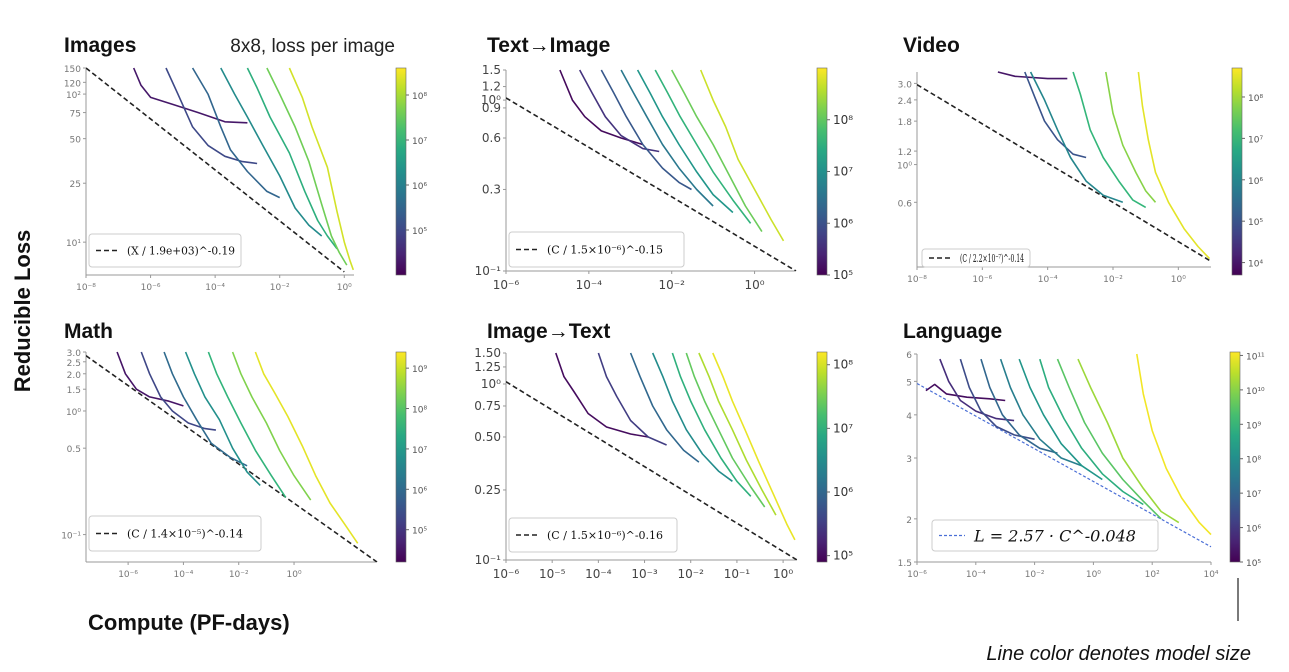  I want to click on y-tick-label: 0.3, so click(491, 189).